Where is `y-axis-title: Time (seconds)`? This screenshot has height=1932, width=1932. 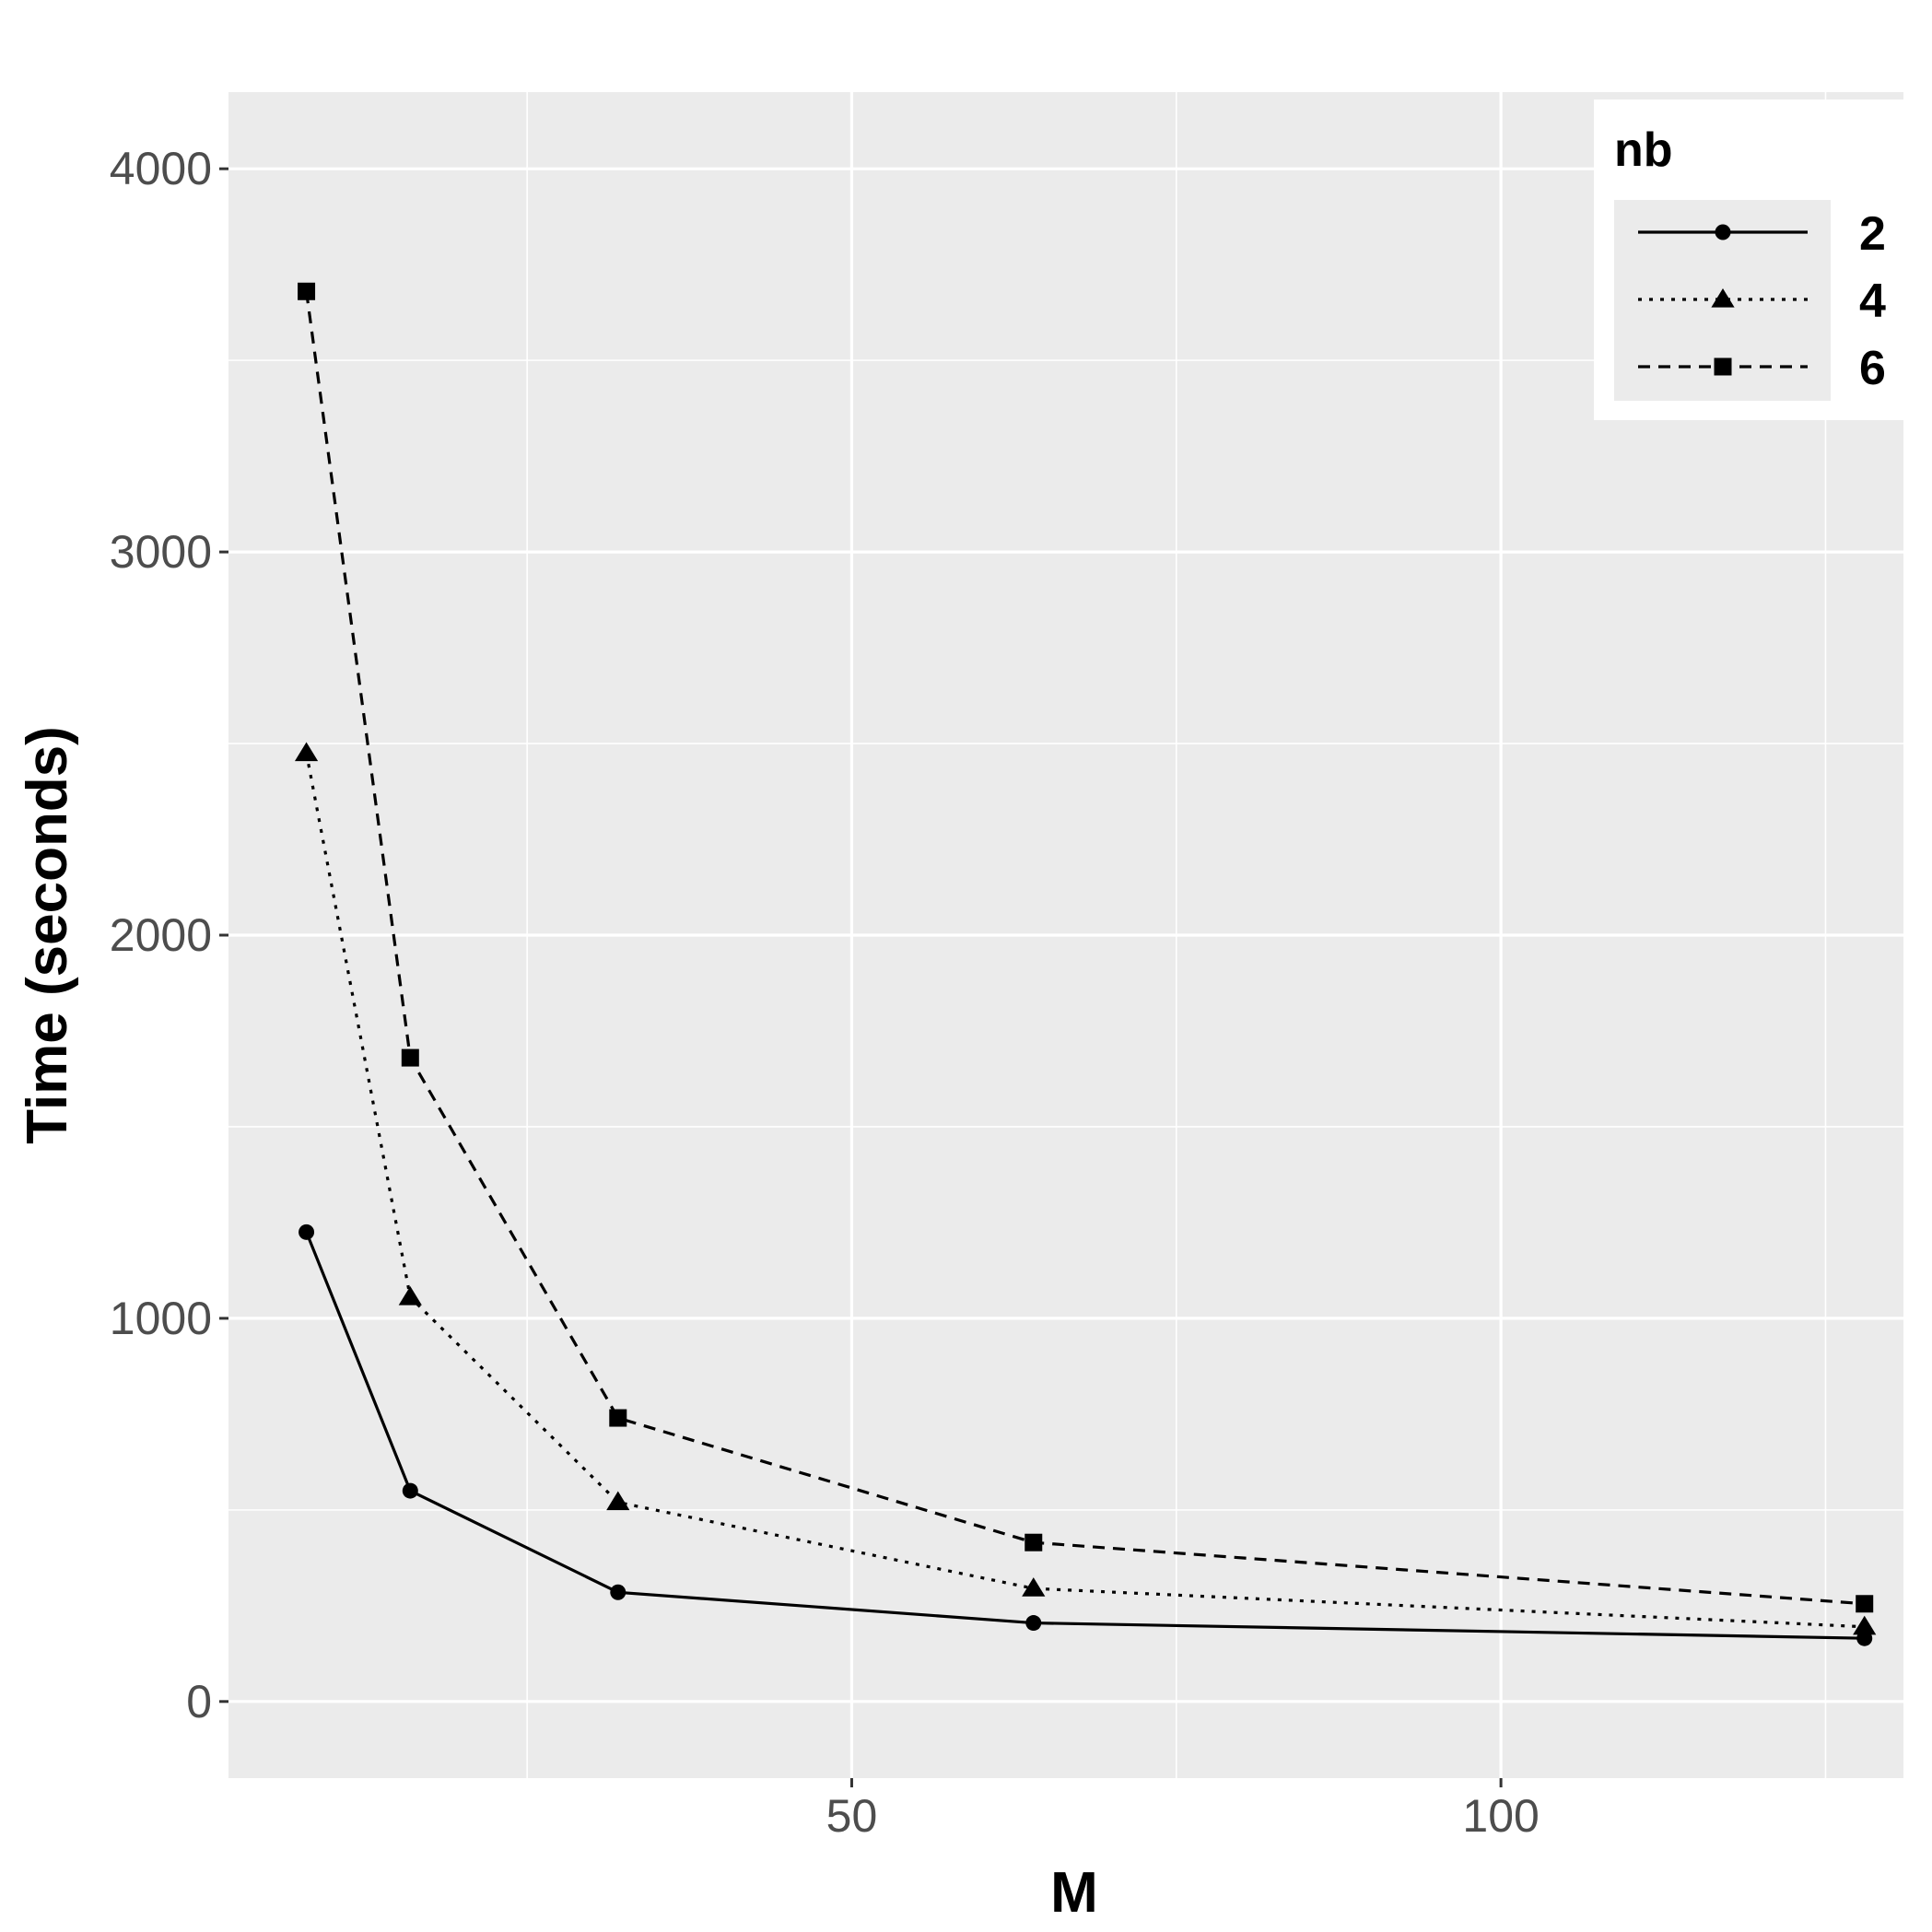 y-axis-title: Time (seconds) is located at coordinates (47, 935).